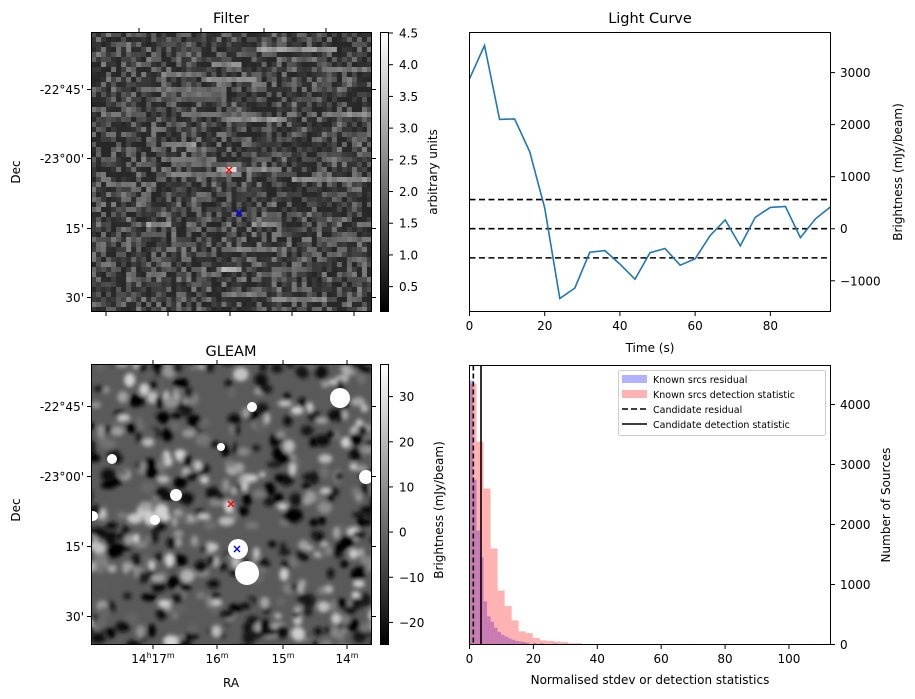 The width and height of the screenshot is (915, 699). Describe the element at coordinates (74, 617) in the screenshot. I see `gleam-ytick-label: 30'` at that location.